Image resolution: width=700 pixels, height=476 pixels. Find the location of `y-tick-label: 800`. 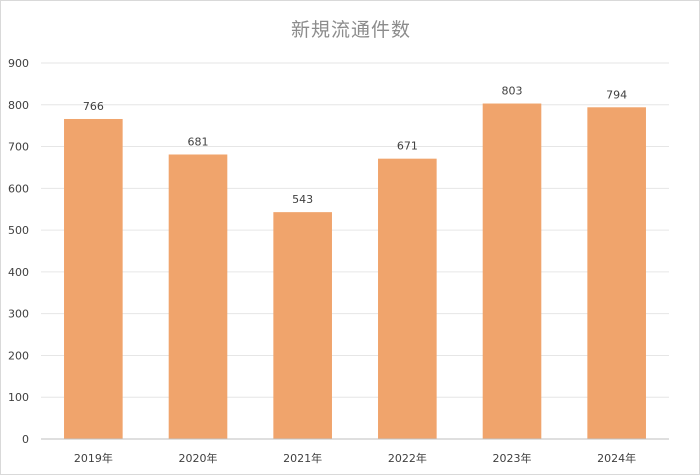

y-tick-label: 800 is located at coordinates (18, 105).